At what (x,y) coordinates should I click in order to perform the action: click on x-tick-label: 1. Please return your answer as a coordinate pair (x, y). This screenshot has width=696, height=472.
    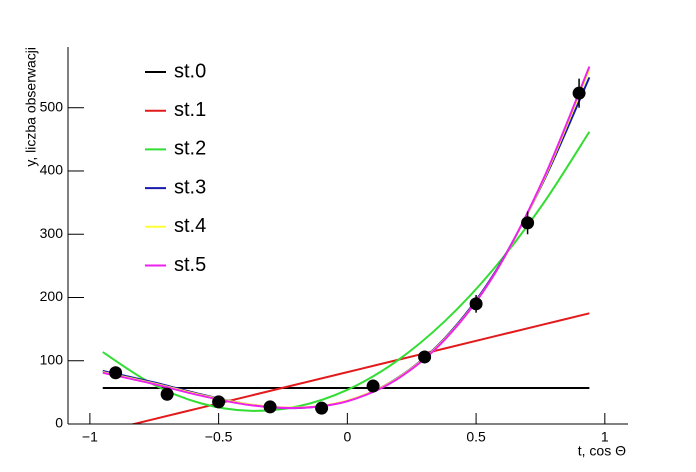
    Looking at the image, I should click on (605, 437).